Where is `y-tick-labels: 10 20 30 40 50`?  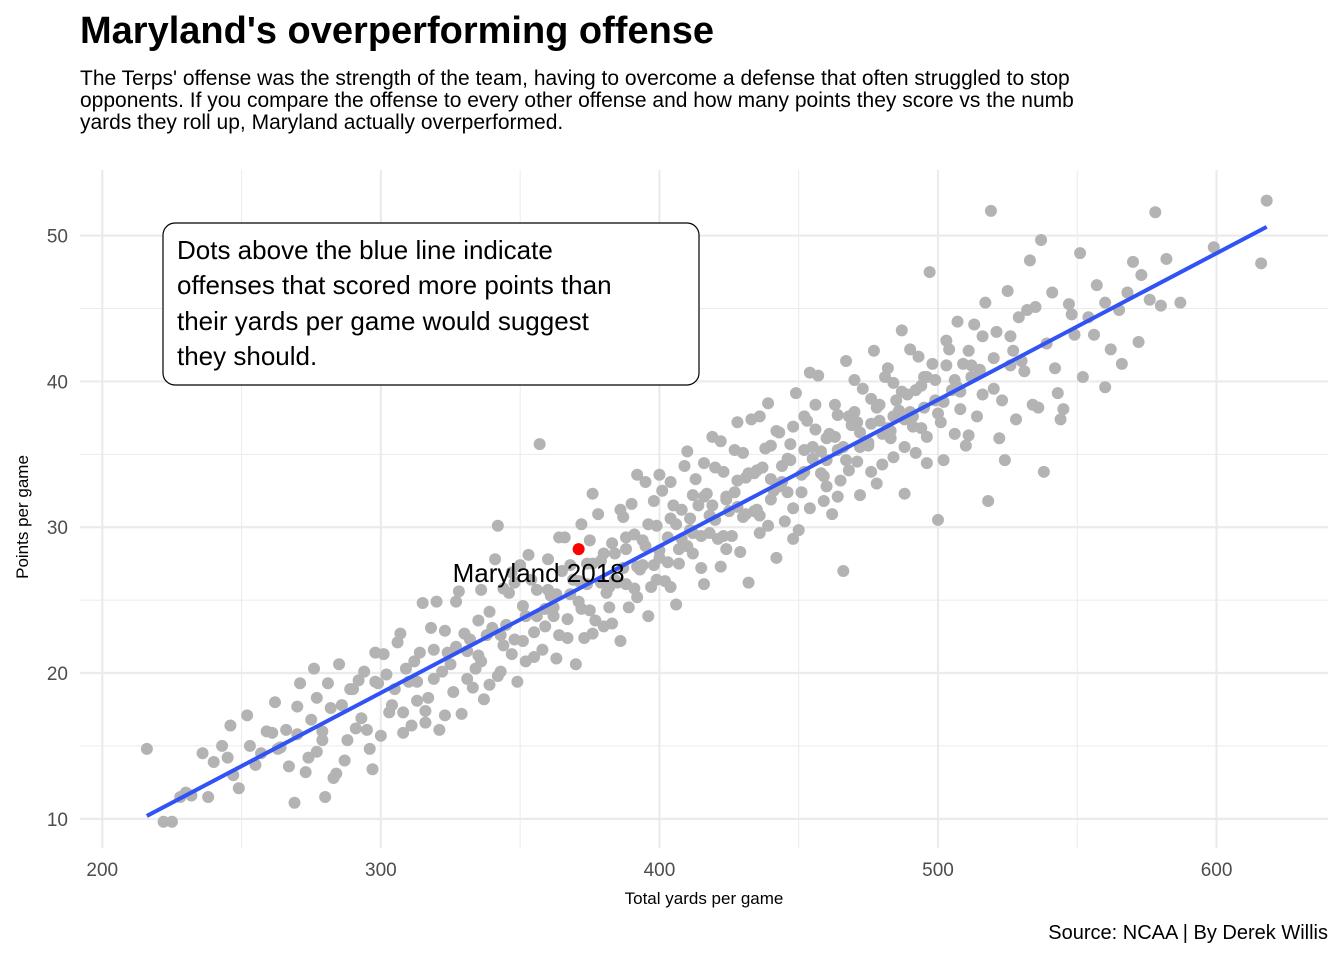 y-tick-labels: 10 20 30 40 50 is located at coordinates (57, 529).